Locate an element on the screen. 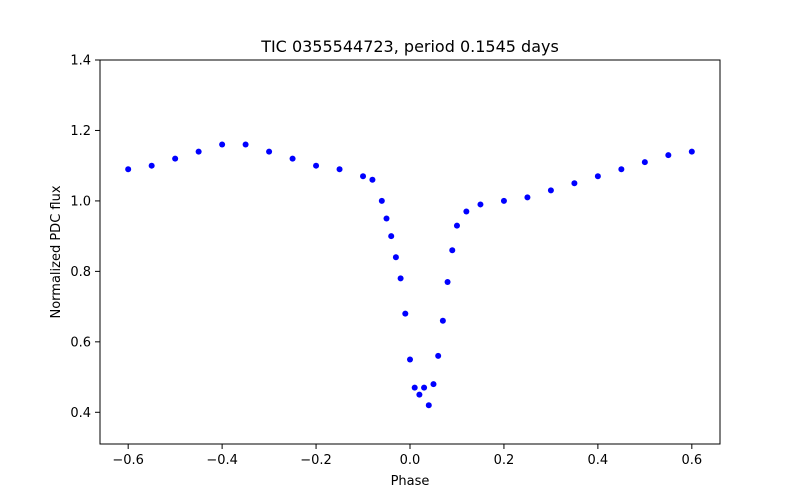 Image resolution: width=800 pixels, height=504 pixels. y-axis: 0.4 0.6 0.8 1.0 1.2 1.4 is located at coordinates (85, 237).